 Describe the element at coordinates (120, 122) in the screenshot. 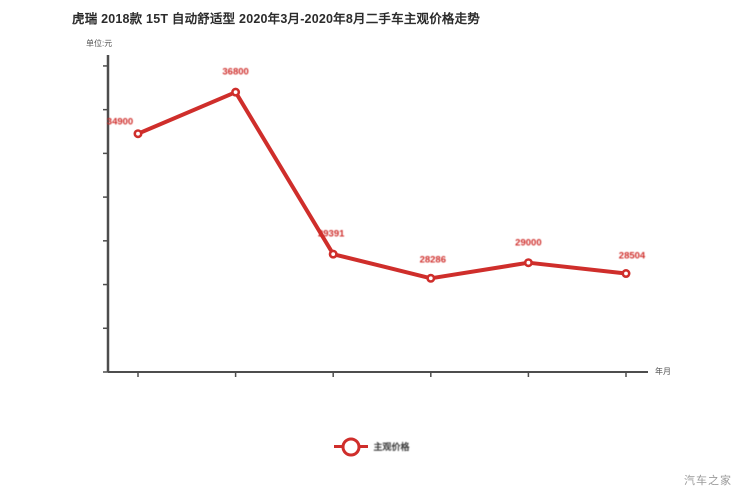

I see `data-point-label: 34900` at that location.